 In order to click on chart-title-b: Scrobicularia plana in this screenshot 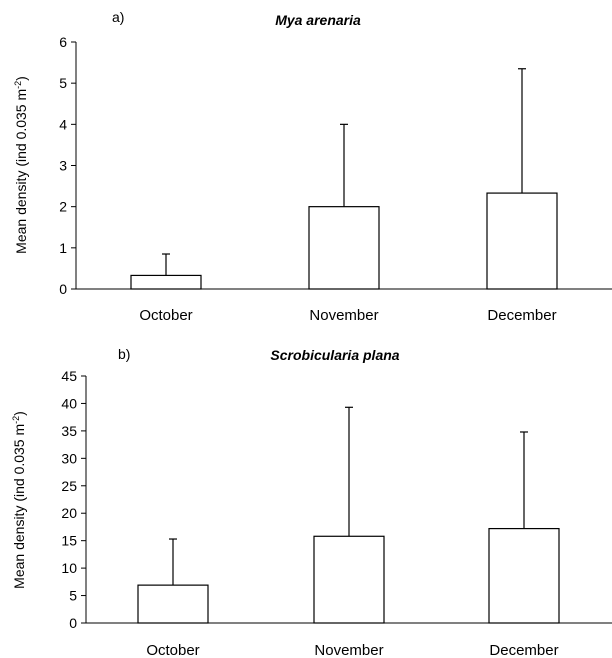, I will do `click(334, 355)`.